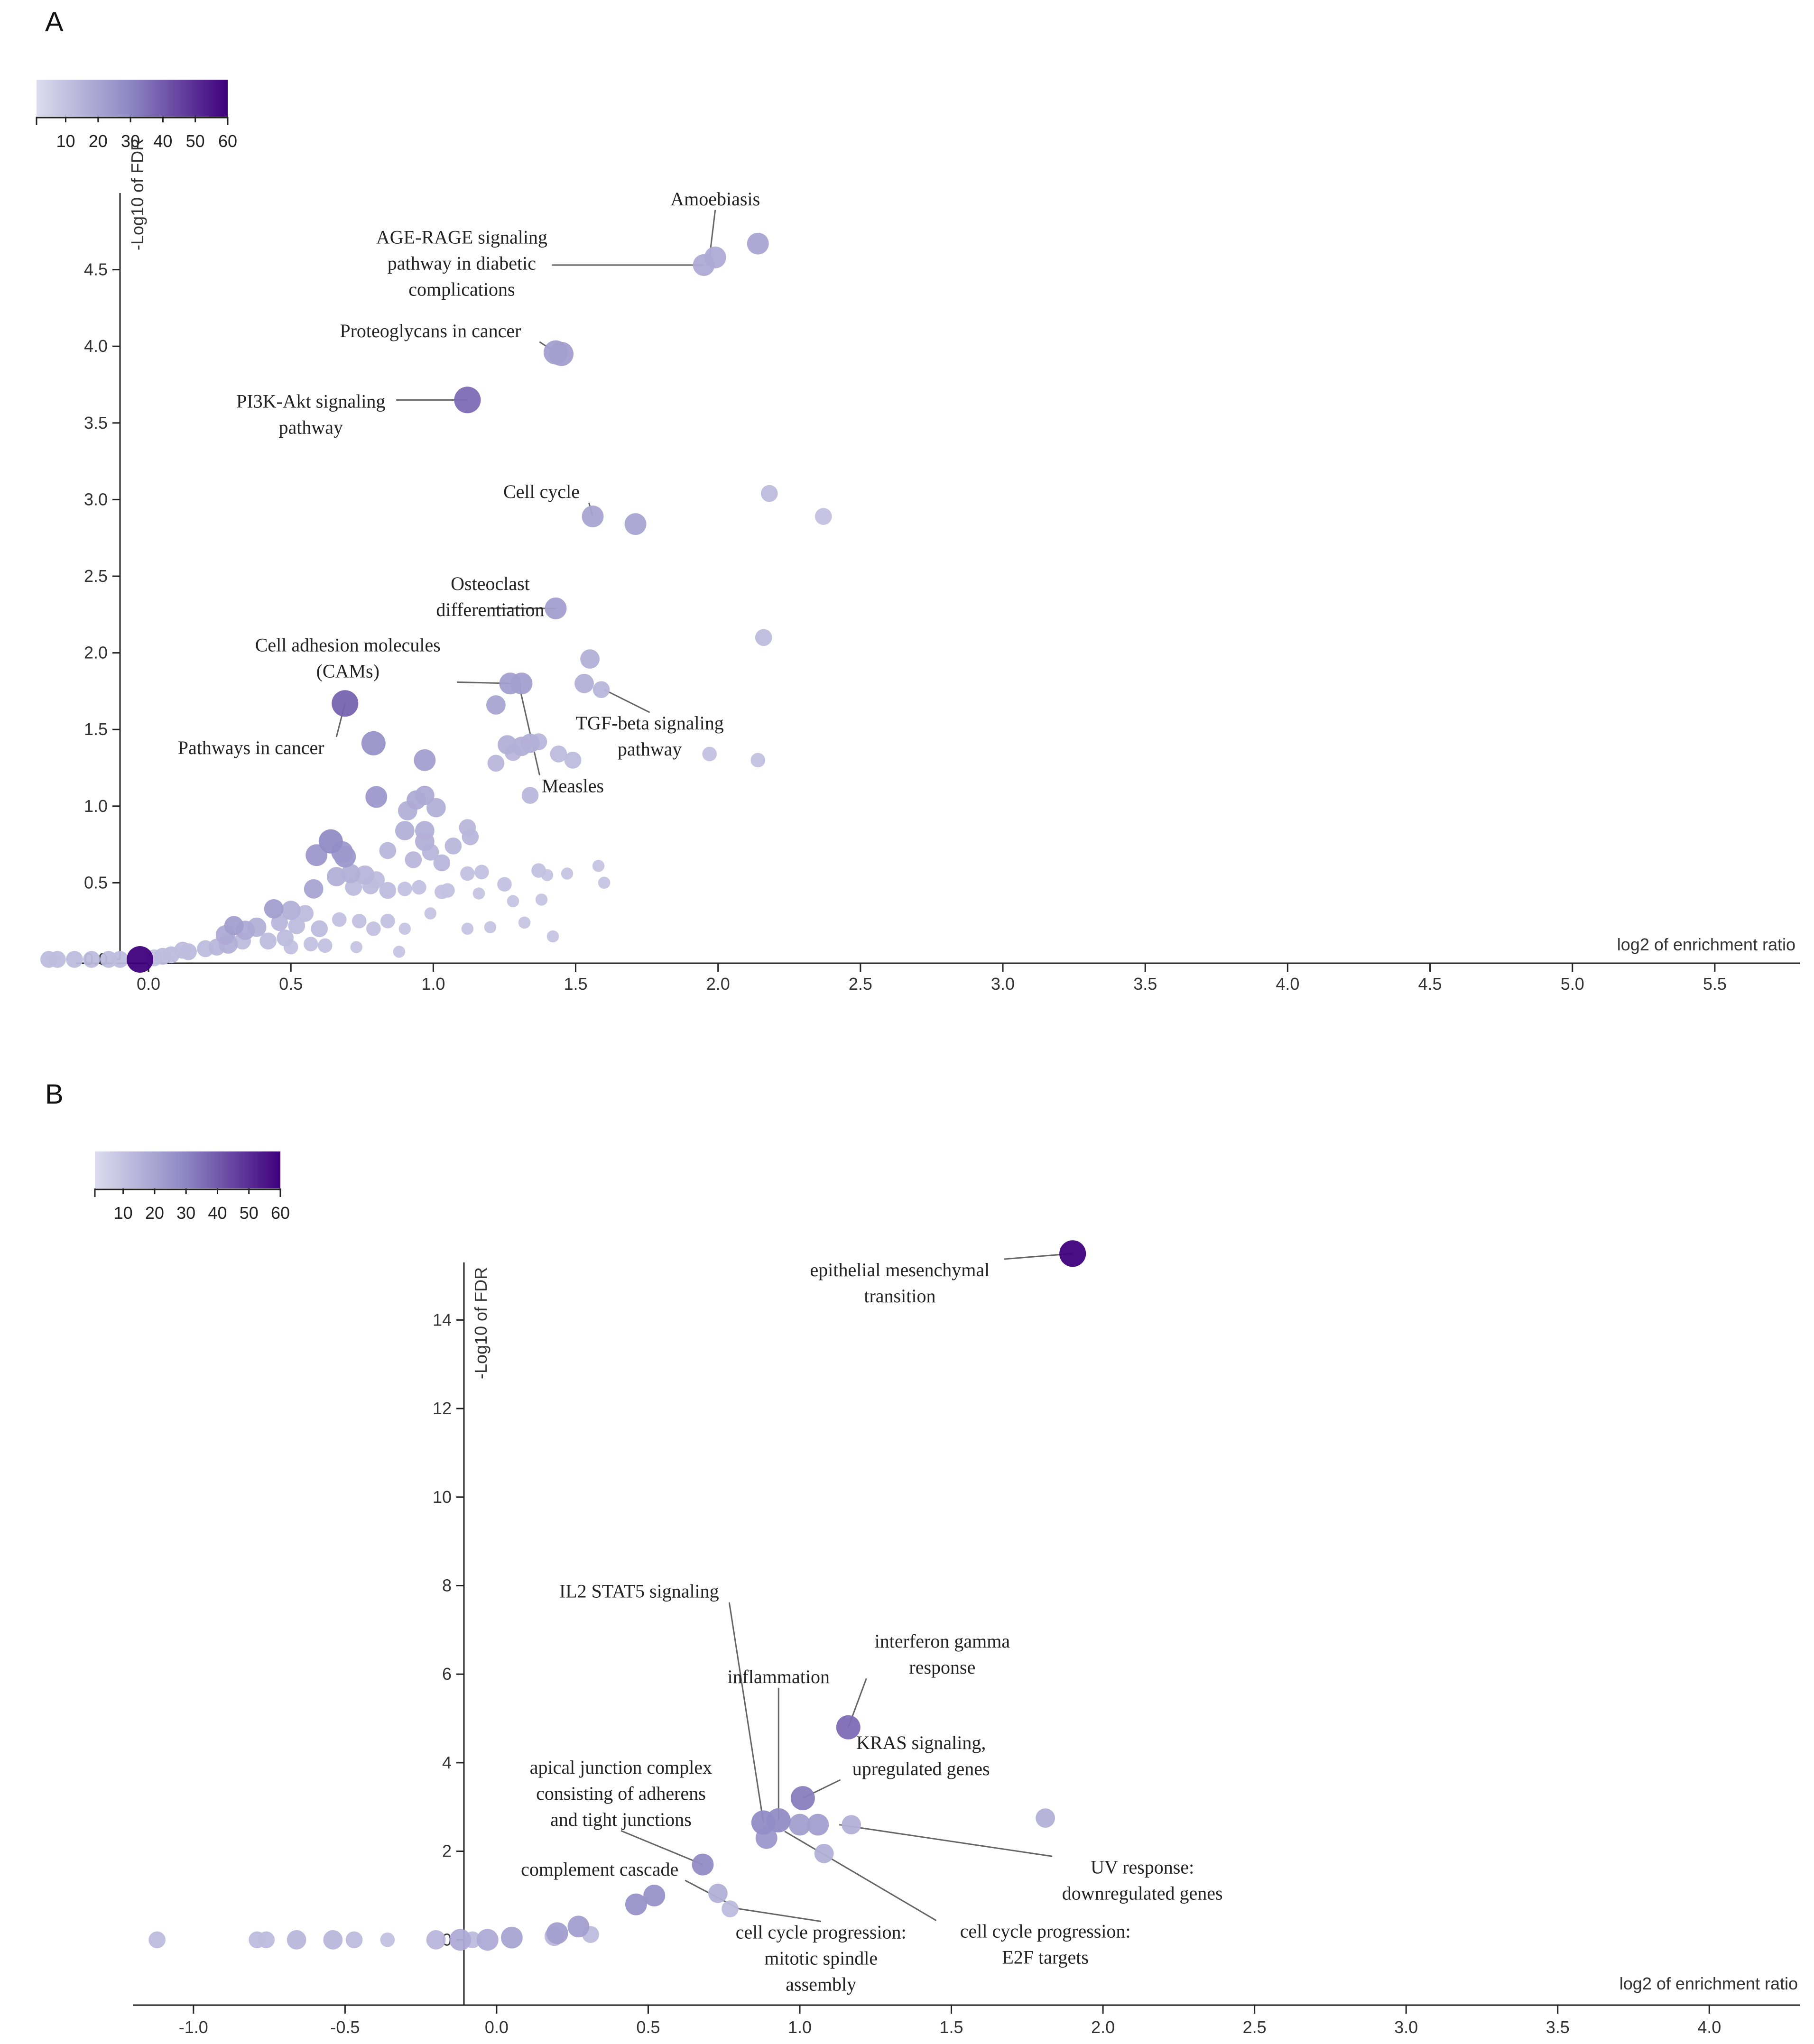  Describe the element at coordinates (96, 806) in the screenshot. I see `y-tick-label: 1.0` at that location.